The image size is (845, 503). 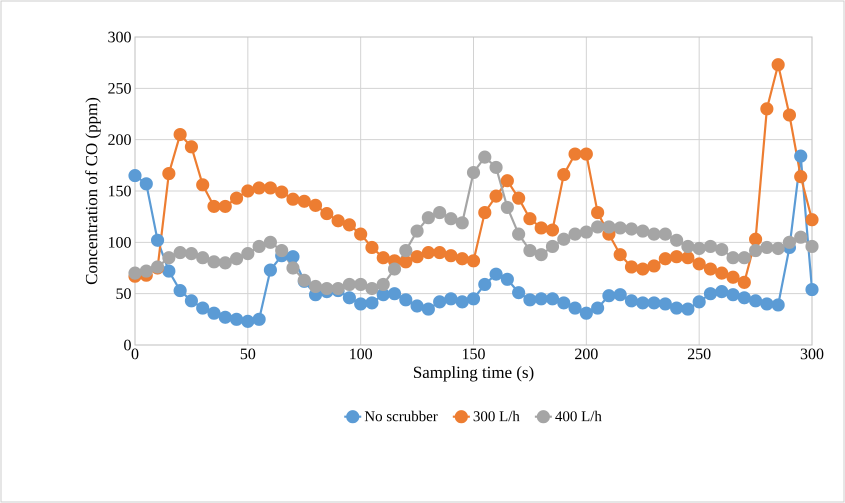 I want to click on legend-label: 400 L/h, so click(x=578, y=416).